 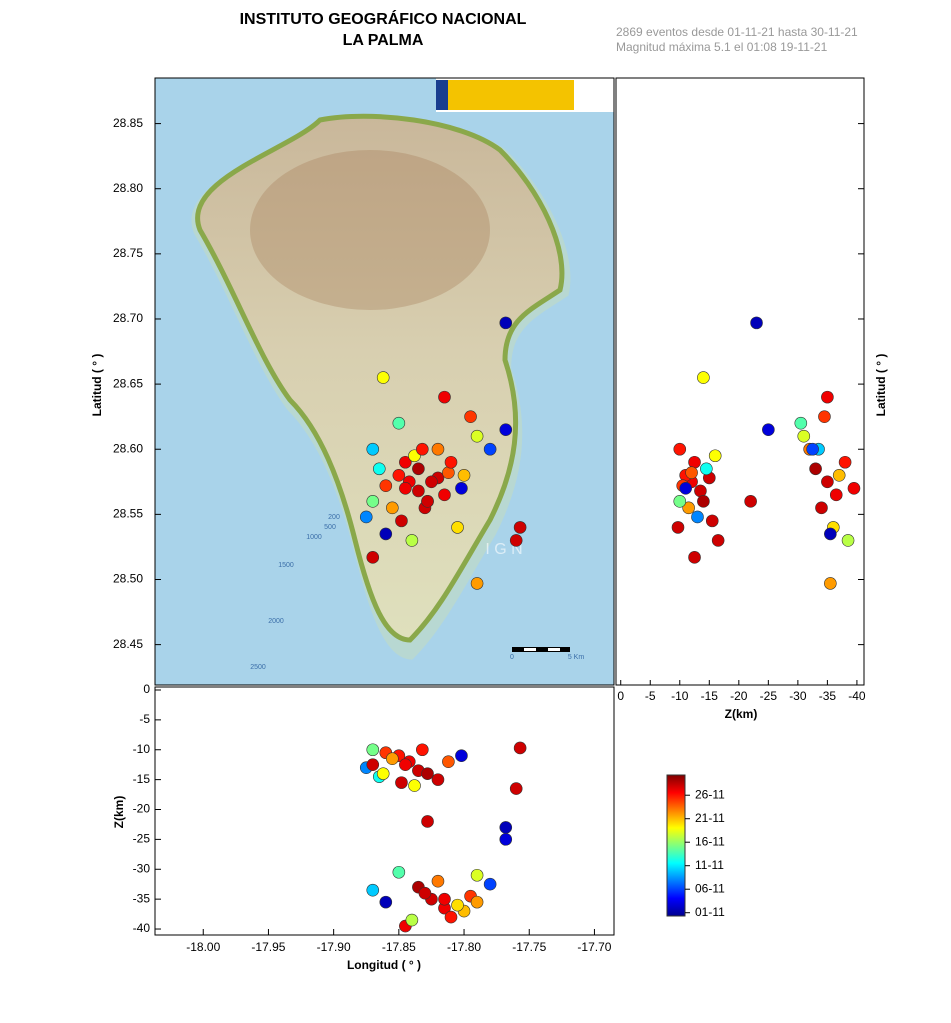 I want to click on bottom-frame, so click(x=384, y=811).